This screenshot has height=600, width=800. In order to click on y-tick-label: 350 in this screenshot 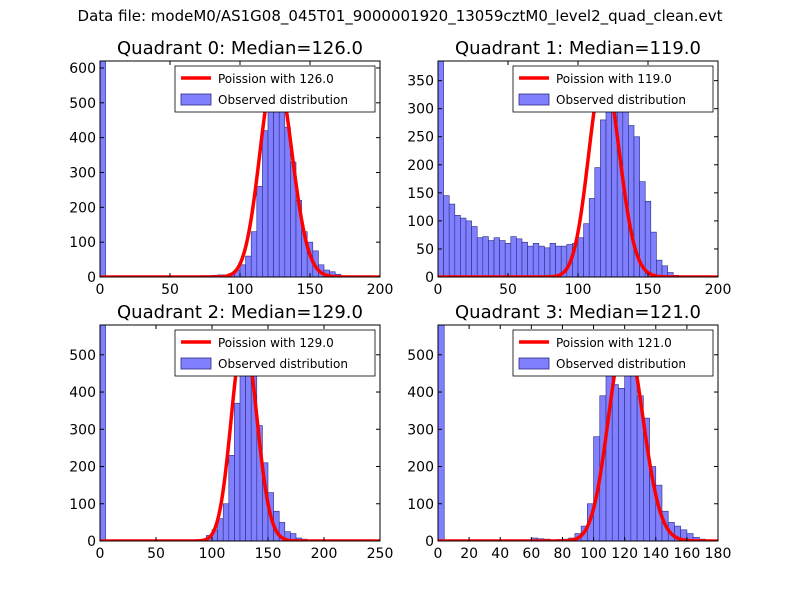, I will do `click(420, 82)`.